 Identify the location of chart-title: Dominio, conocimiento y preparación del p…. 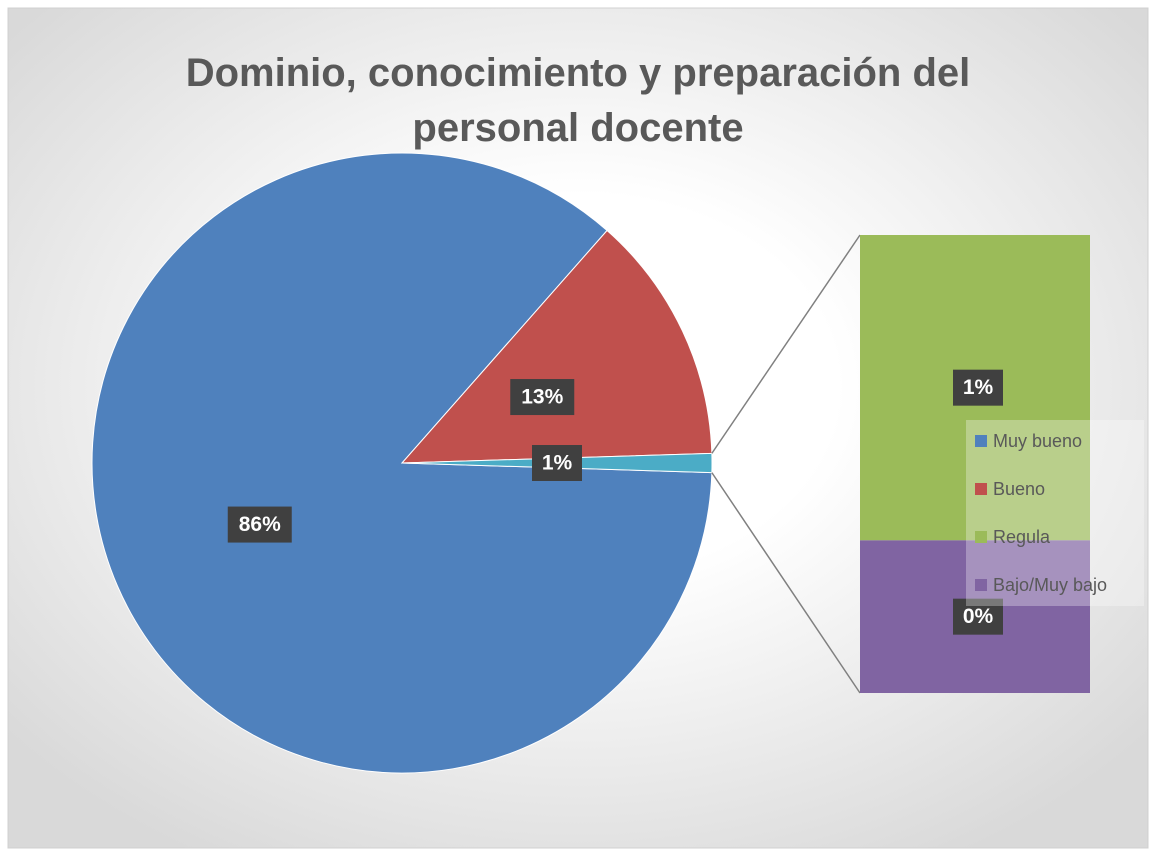
(578, 100).